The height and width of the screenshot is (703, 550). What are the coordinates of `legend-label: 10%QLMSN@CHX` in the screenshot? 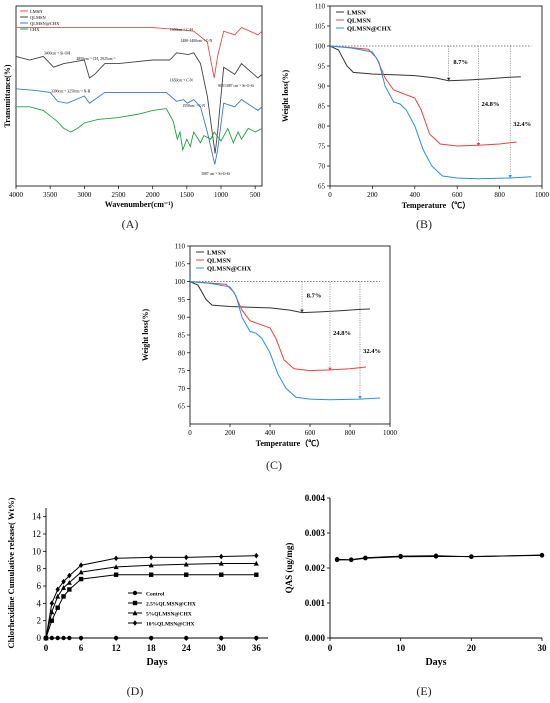 It's located at (170, 625).